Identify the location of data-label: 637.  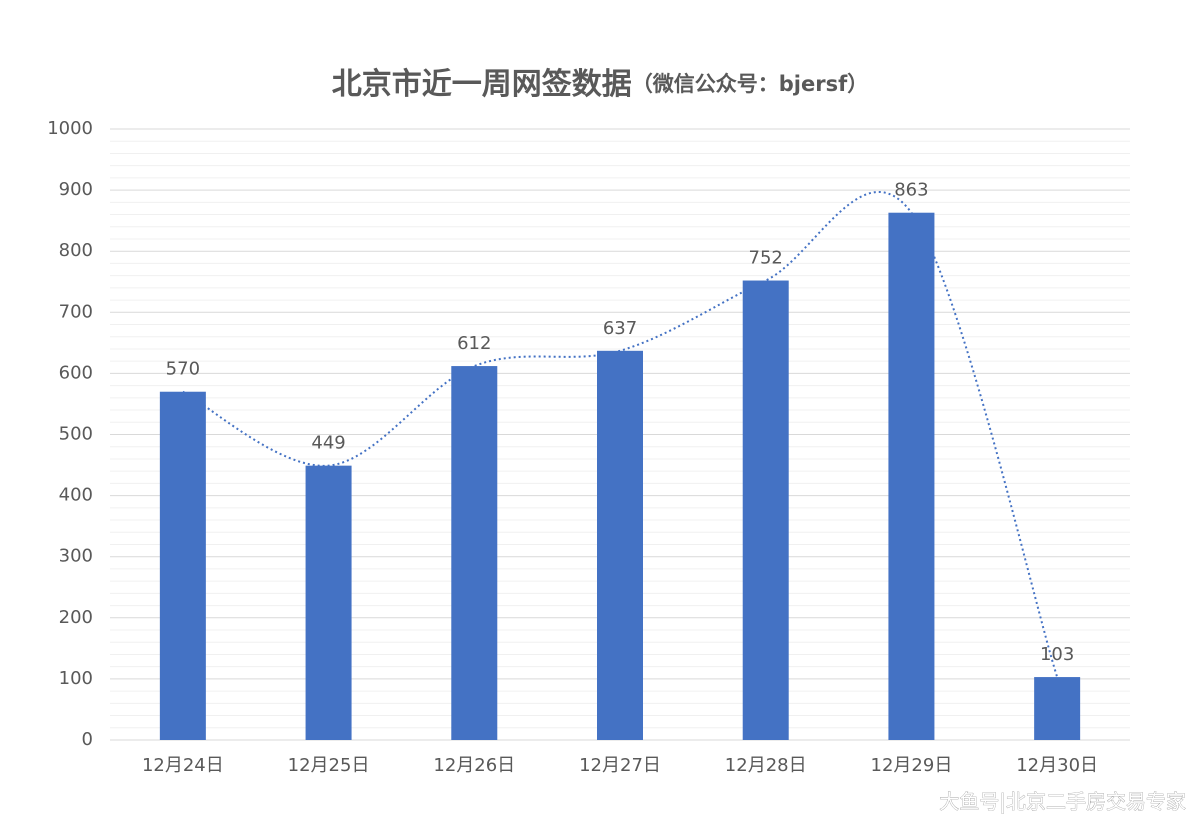
(620, 328).